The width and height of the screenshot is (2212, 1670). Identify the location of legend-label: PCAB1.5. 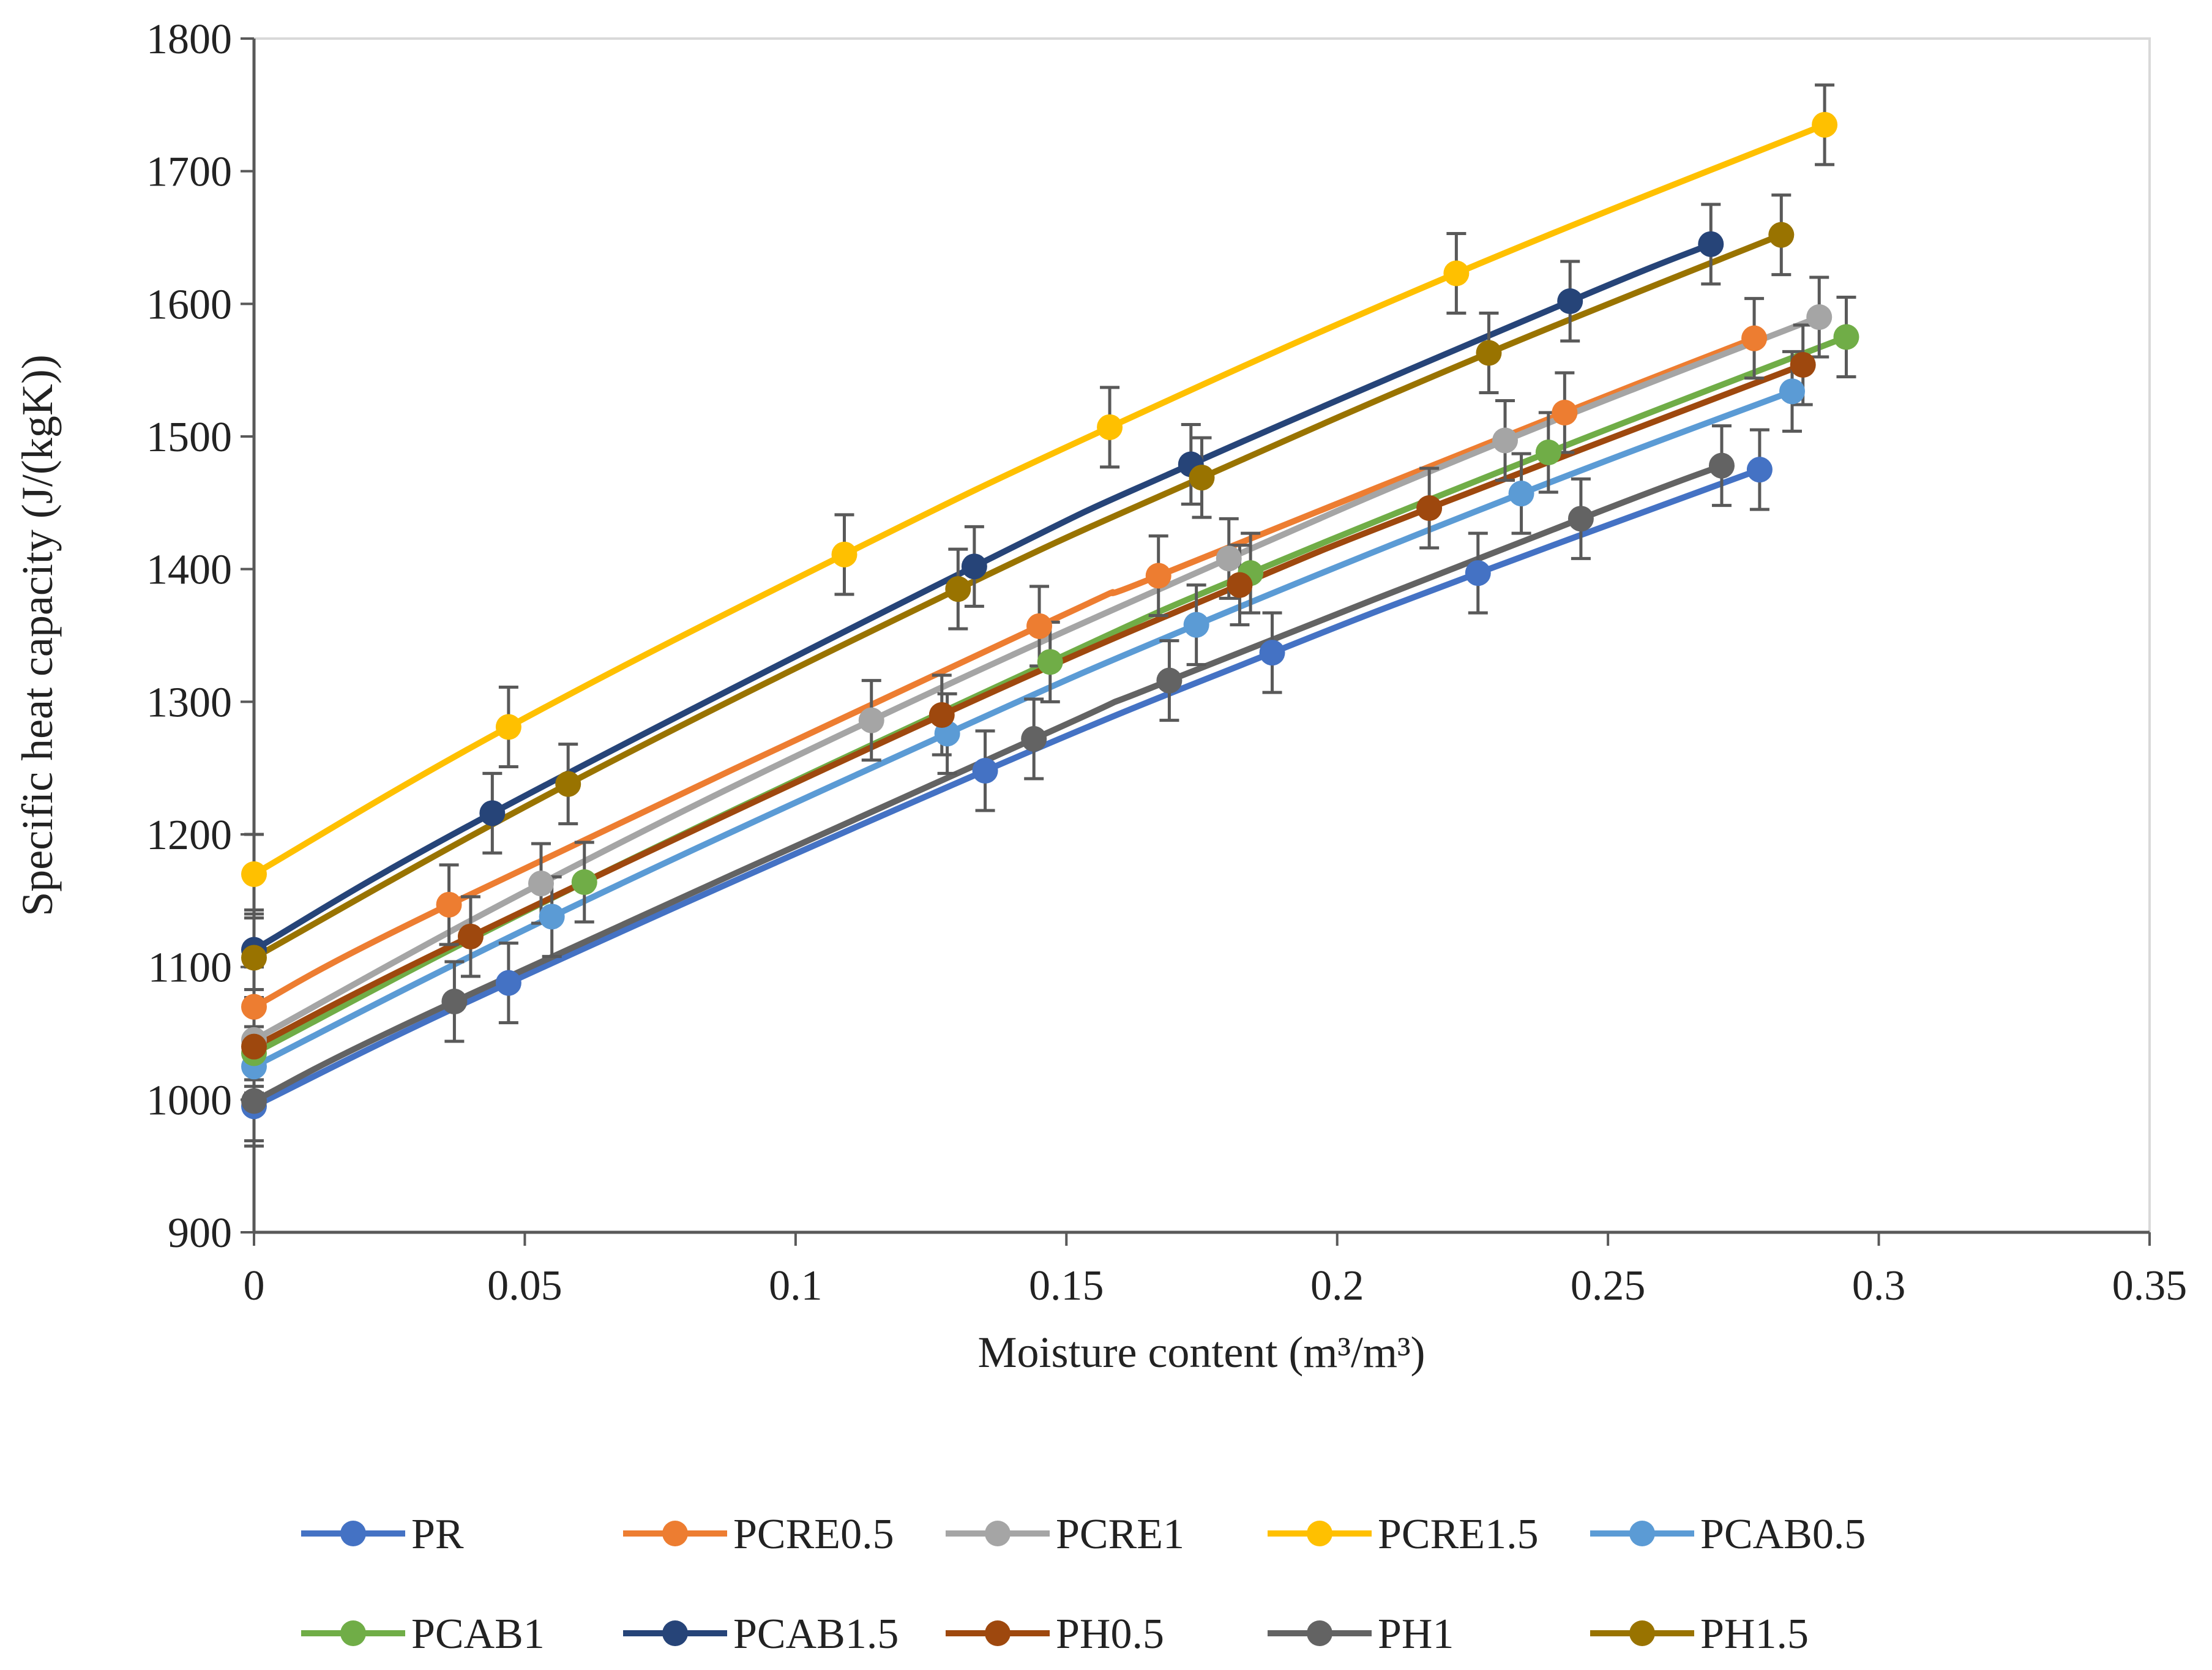
(816, 1634).